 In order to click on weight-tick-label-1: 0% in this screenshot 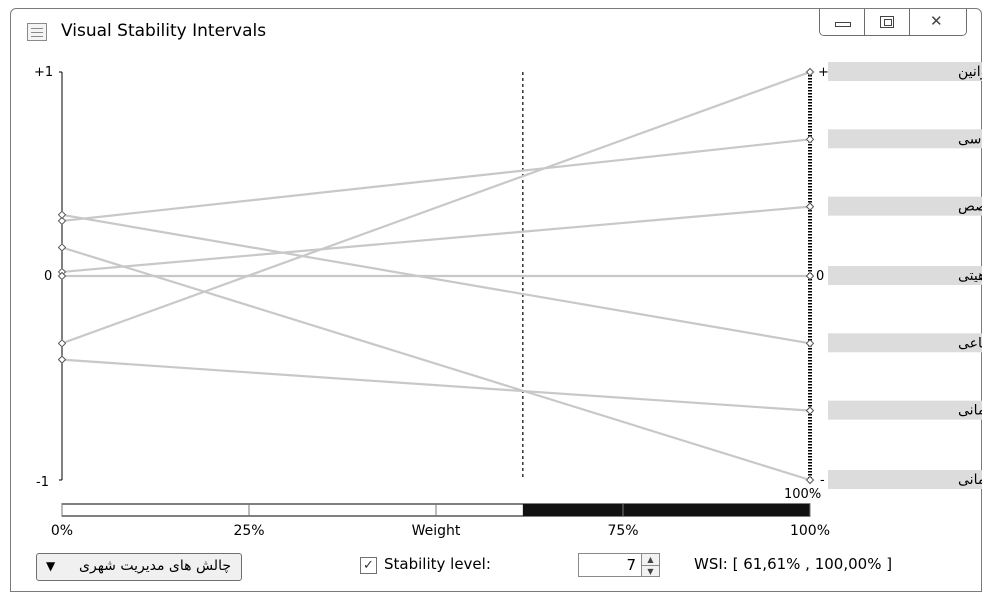, I will do `click(62, 531)`.